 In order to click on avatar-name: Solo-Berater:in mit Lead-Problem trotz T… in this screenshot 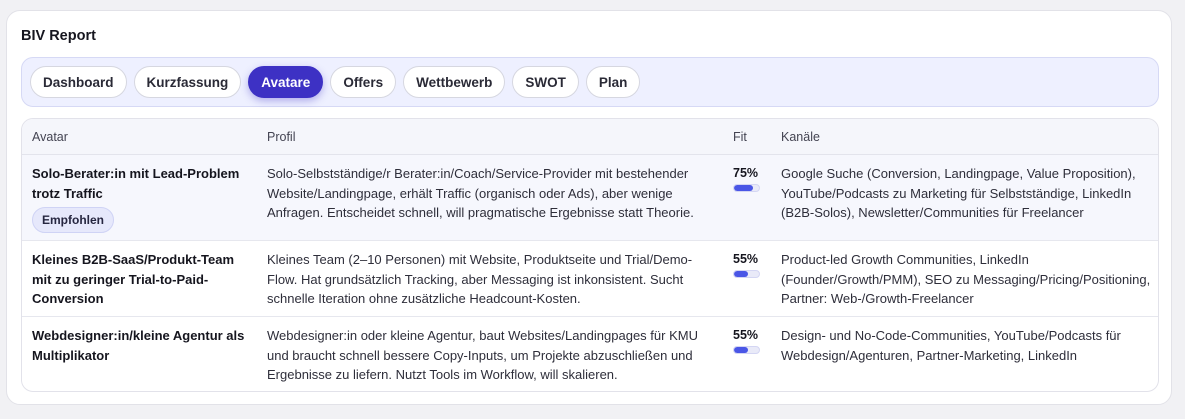, I will do `click(136, 183)`.